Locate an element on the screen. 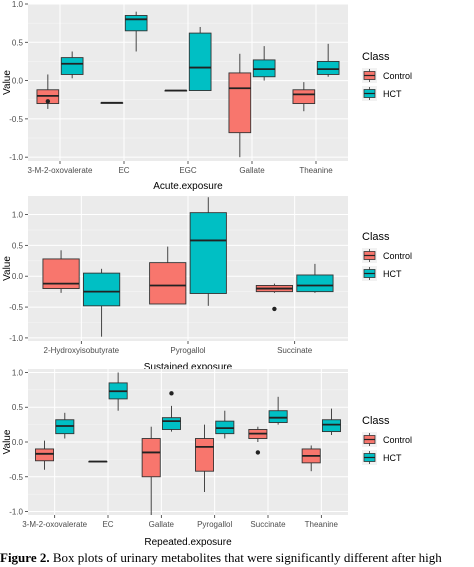  x-tick-label: 2-Hydroxyisobutyrate is located at coordinates (82, 350).